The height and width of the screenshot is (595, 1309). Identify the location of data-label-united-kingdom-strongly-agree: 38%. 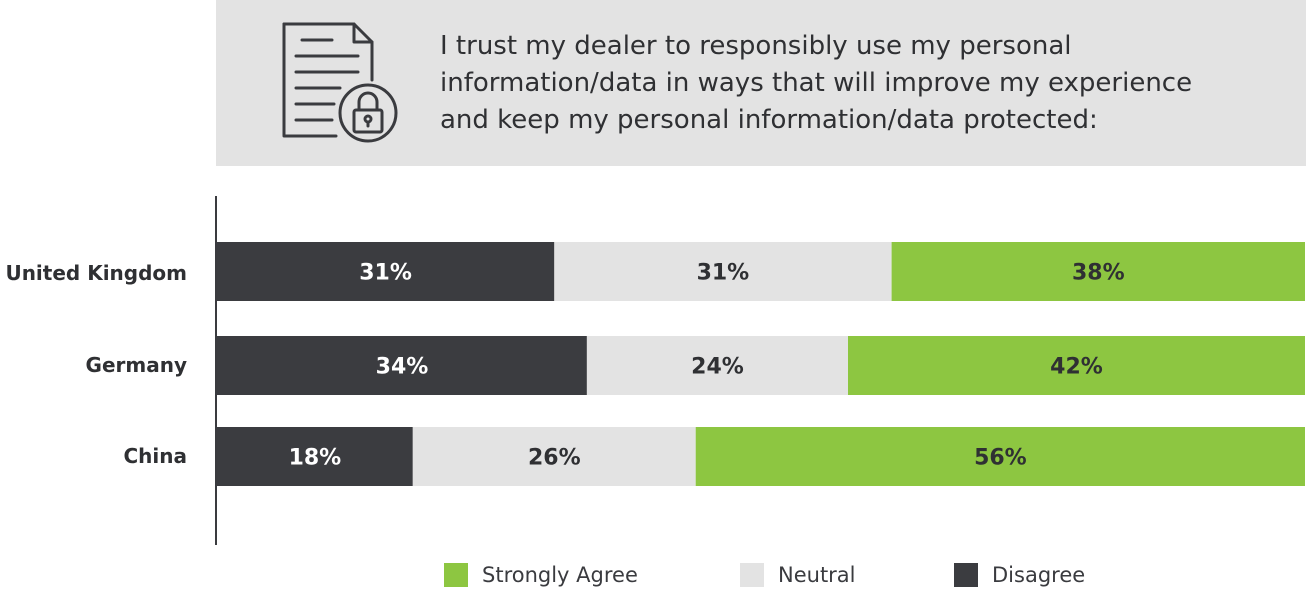
(1098, 273).